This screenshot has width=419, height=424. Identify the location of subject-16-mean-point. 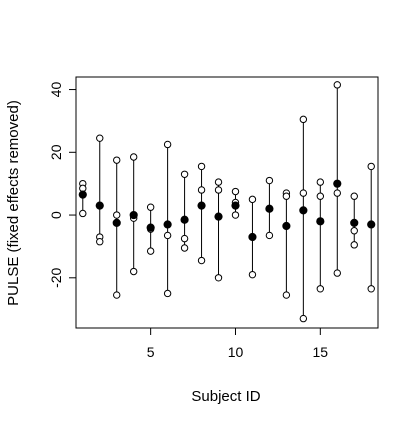
(337, 183).